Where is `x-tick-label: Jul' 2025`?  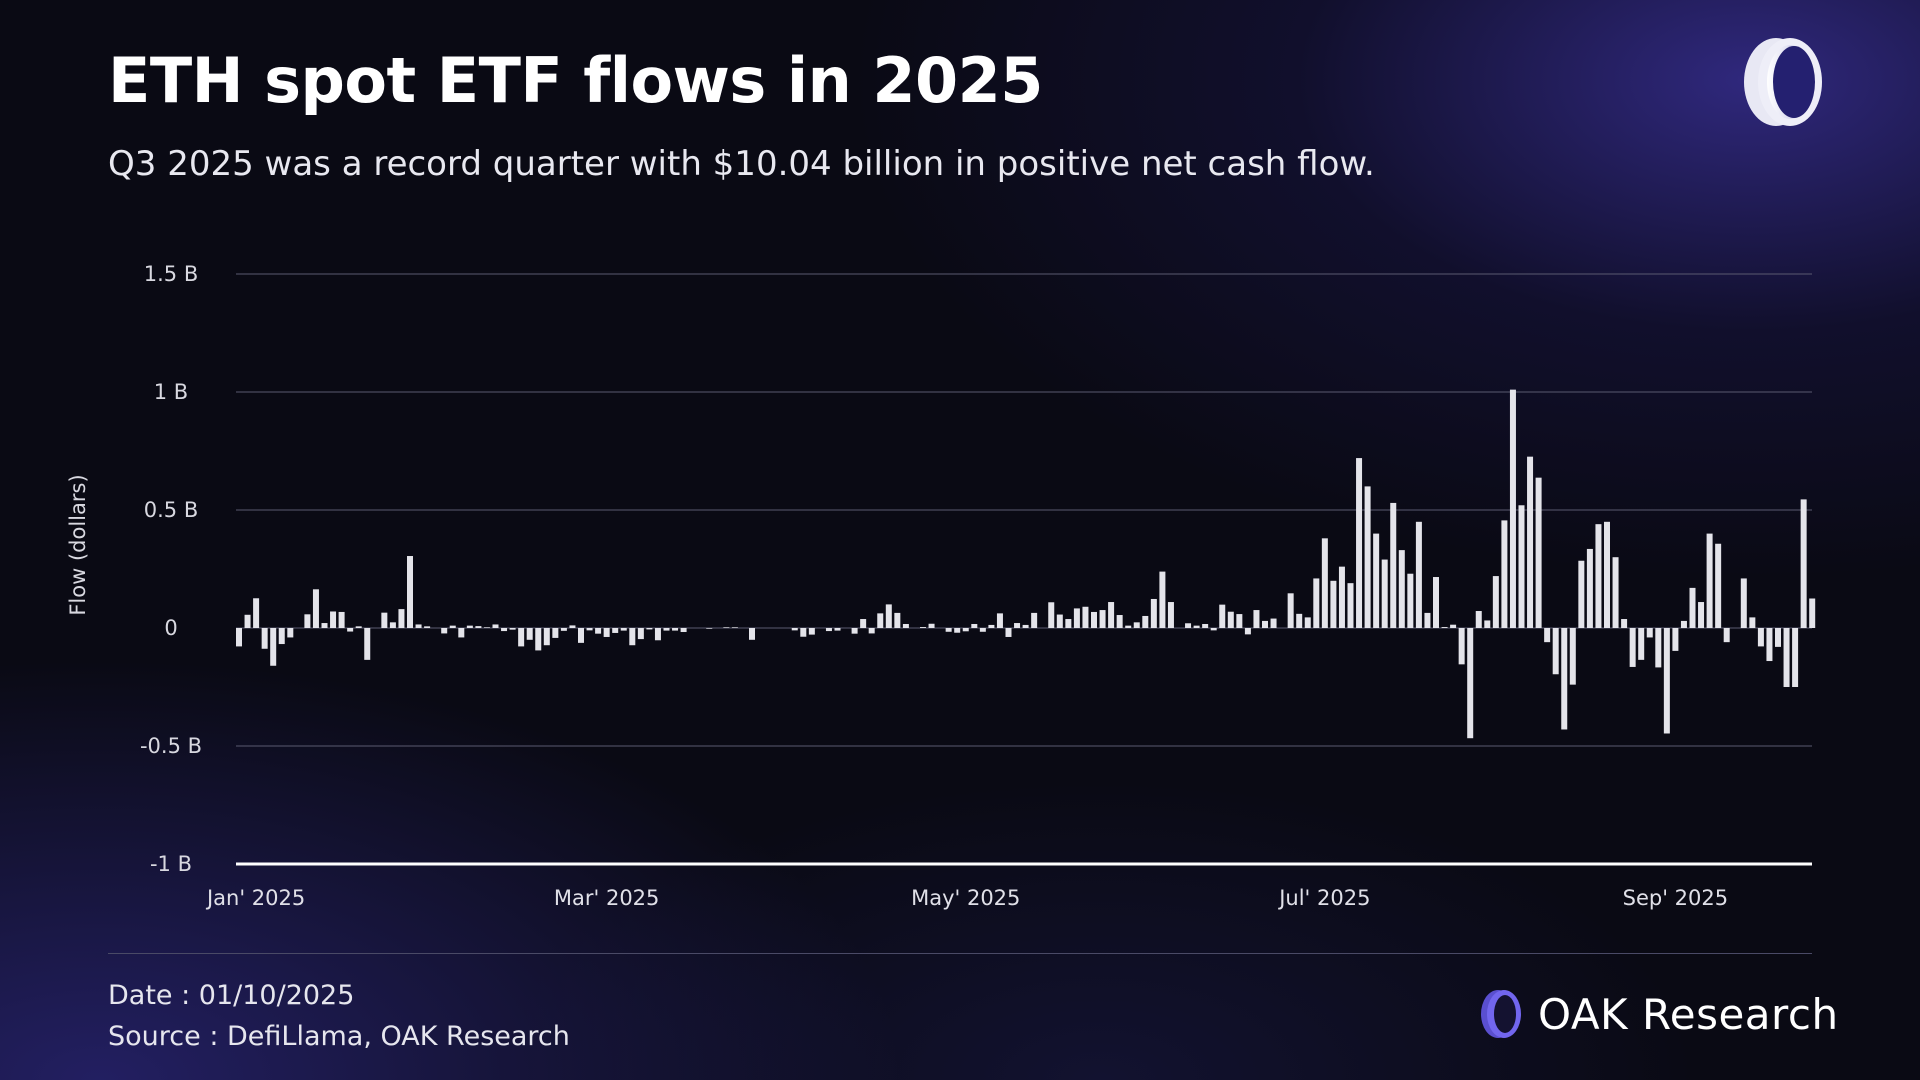 x-tick-label: Jul' 2025 is located at coordinates (1323, 898).